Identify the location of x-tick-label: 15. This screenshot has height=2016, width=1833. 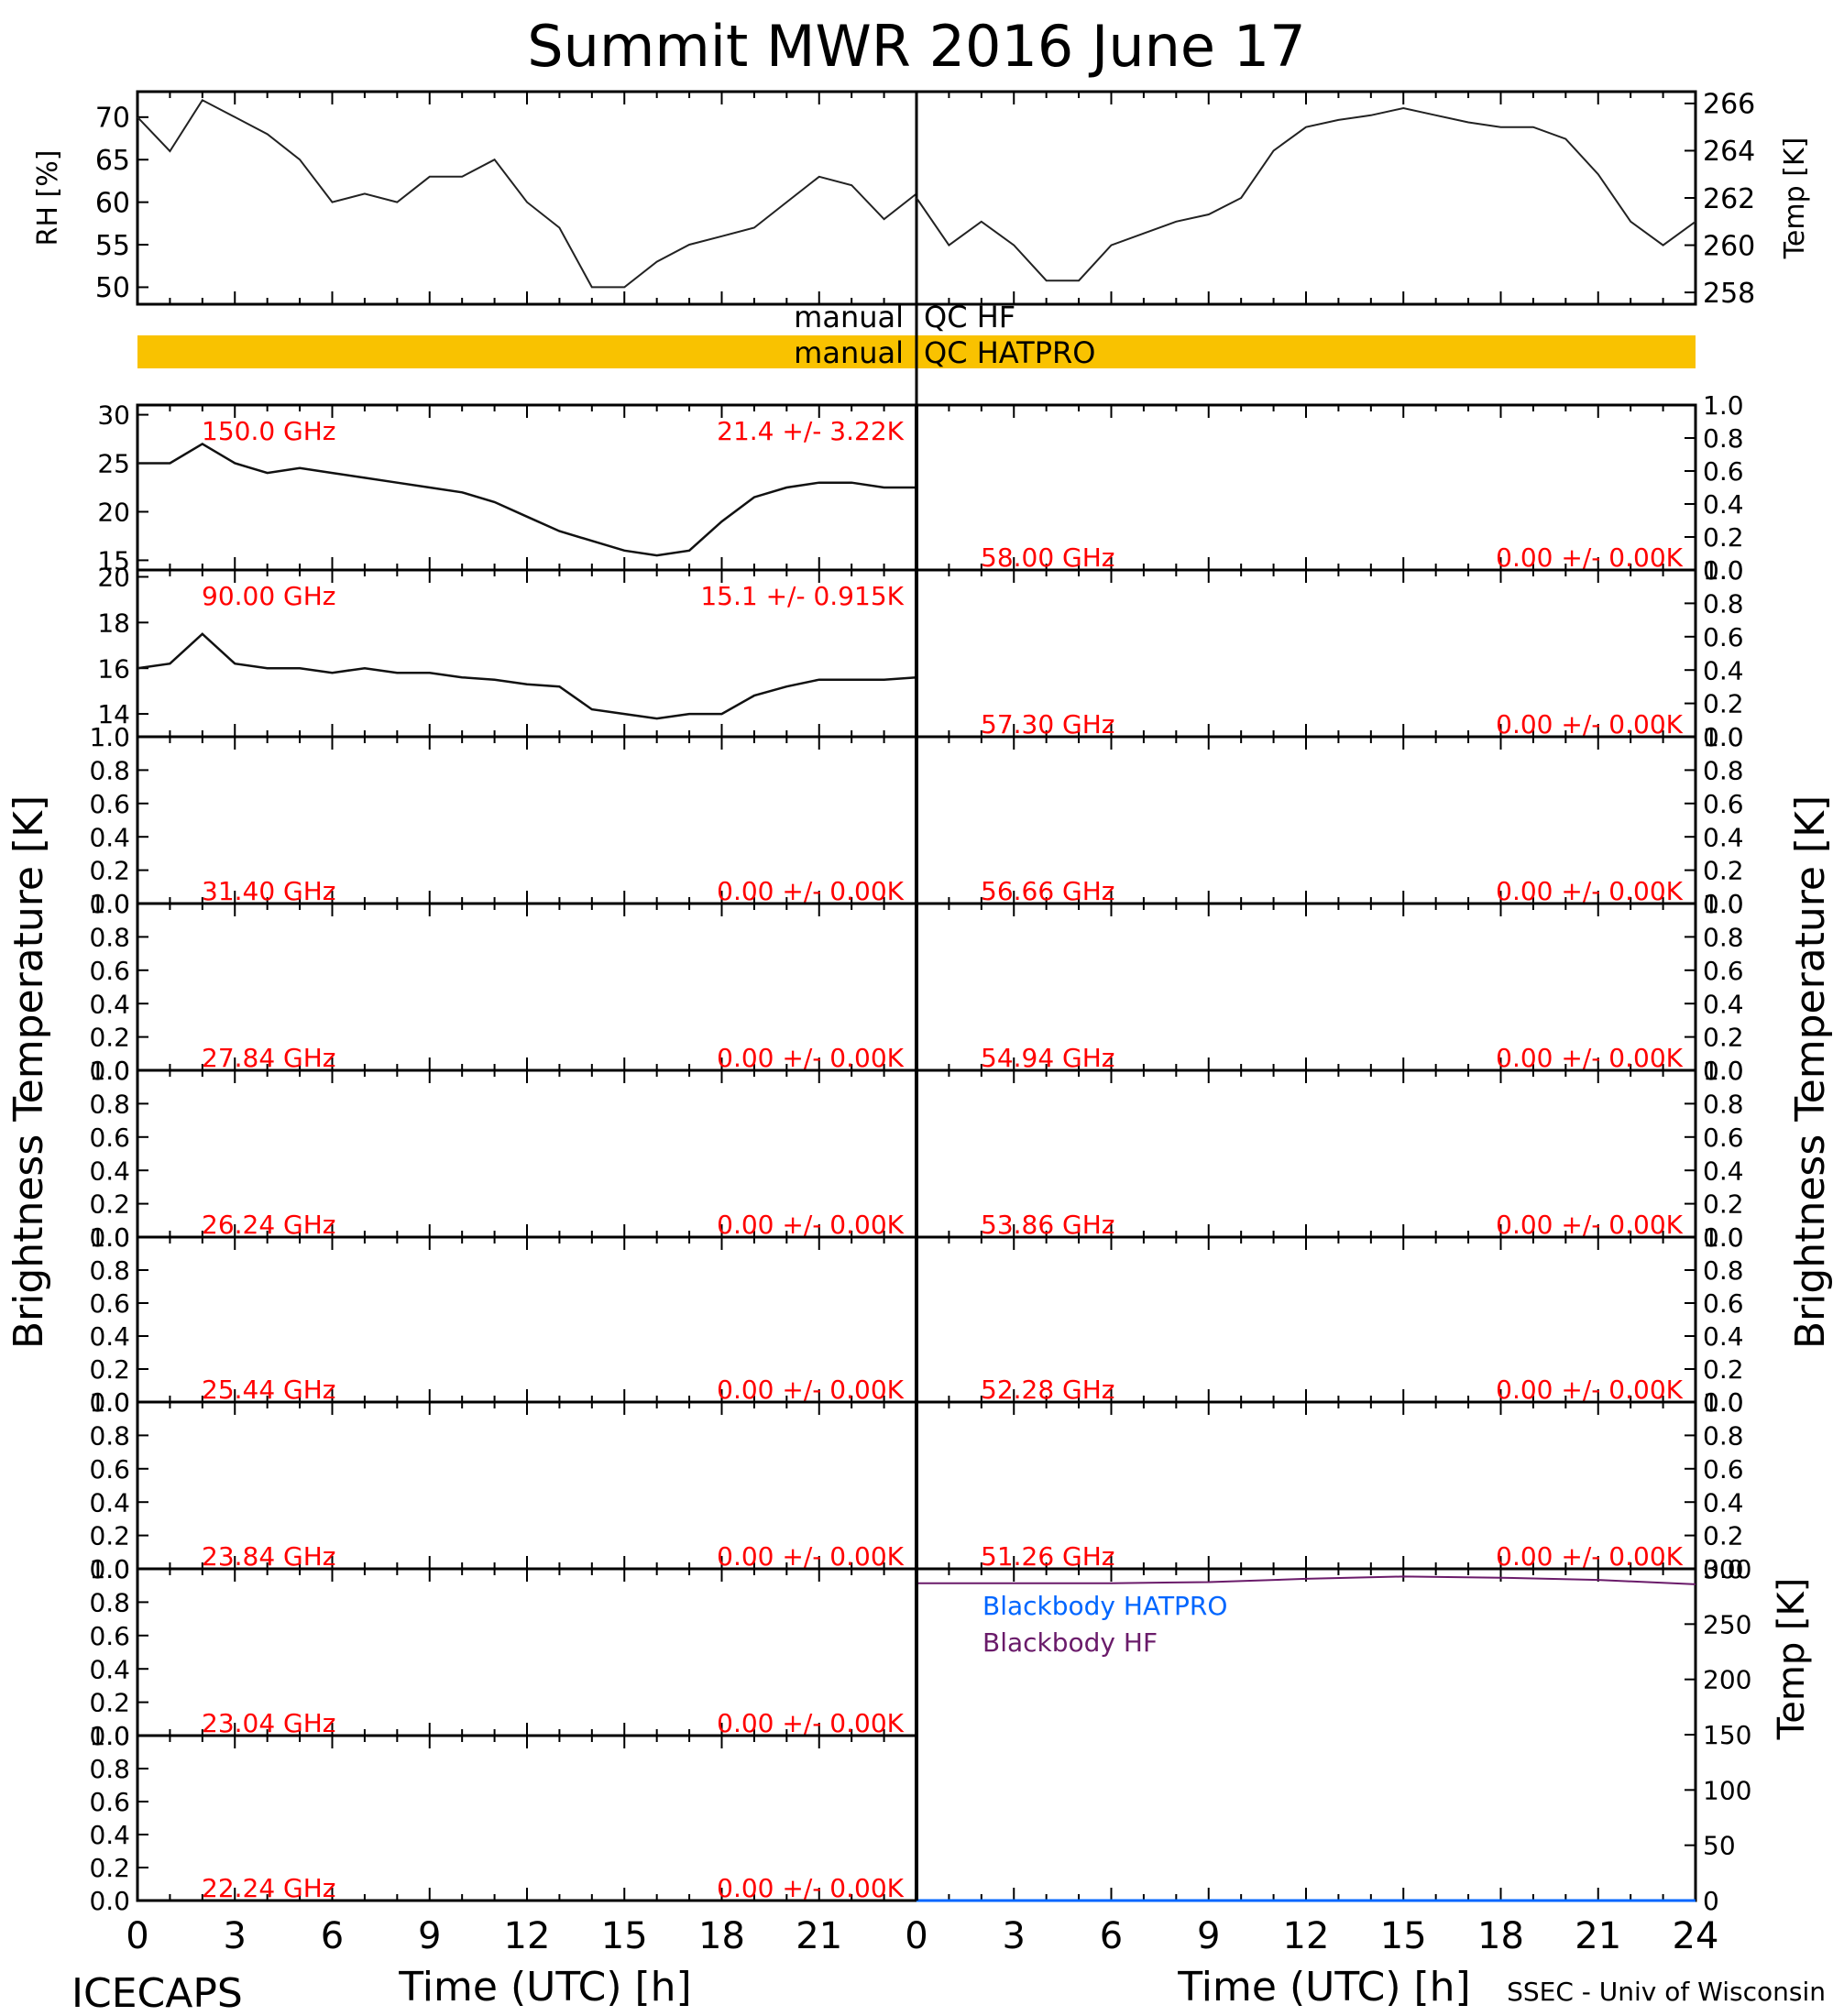
(624, 1936).